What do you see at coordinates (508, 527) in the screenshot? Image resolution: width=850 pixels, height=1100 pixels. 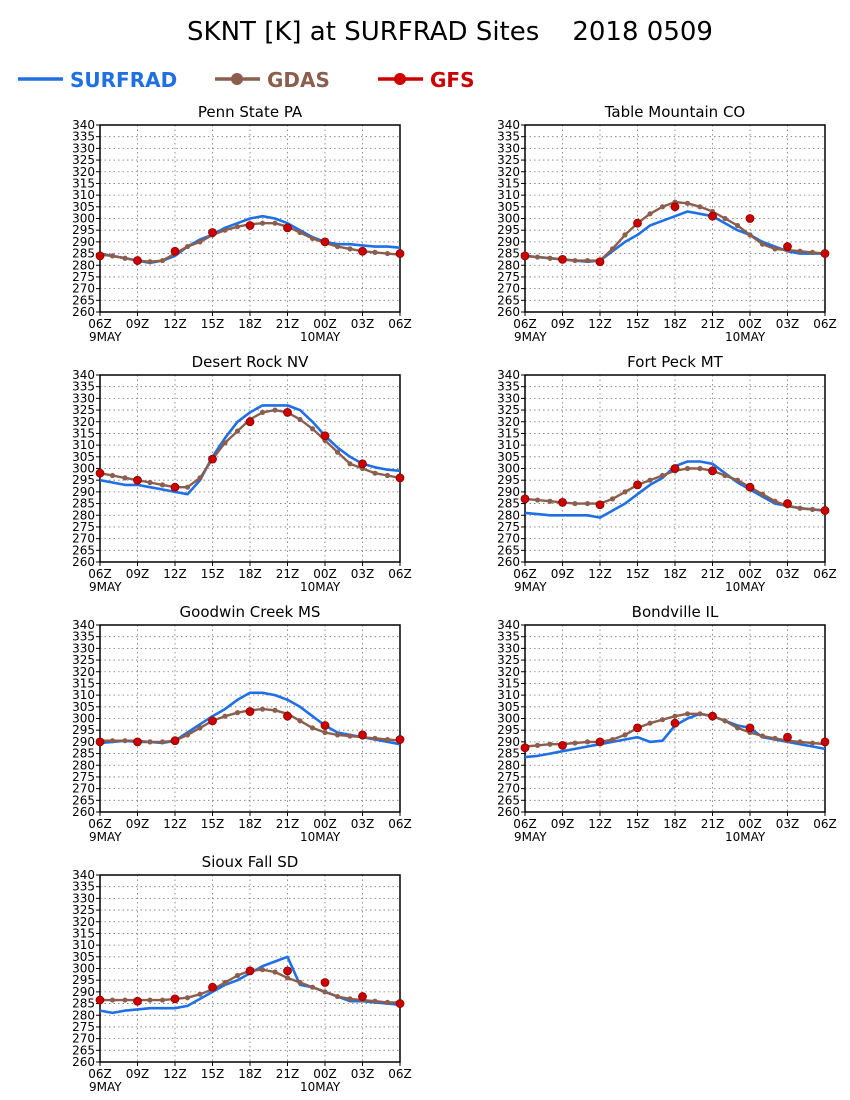 I see `y-tick-label: 275` at bounding box center [508, 527].